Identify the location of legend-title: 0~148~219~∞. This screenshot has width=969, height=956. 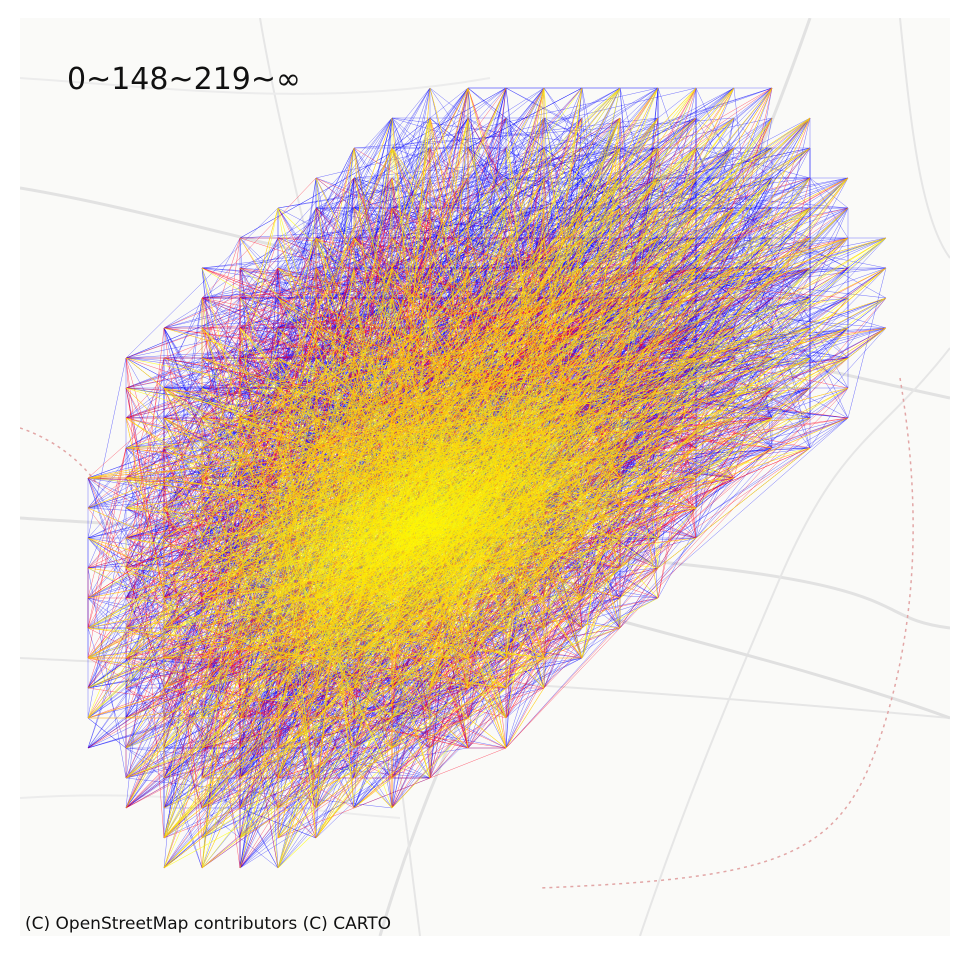
(184, 79).